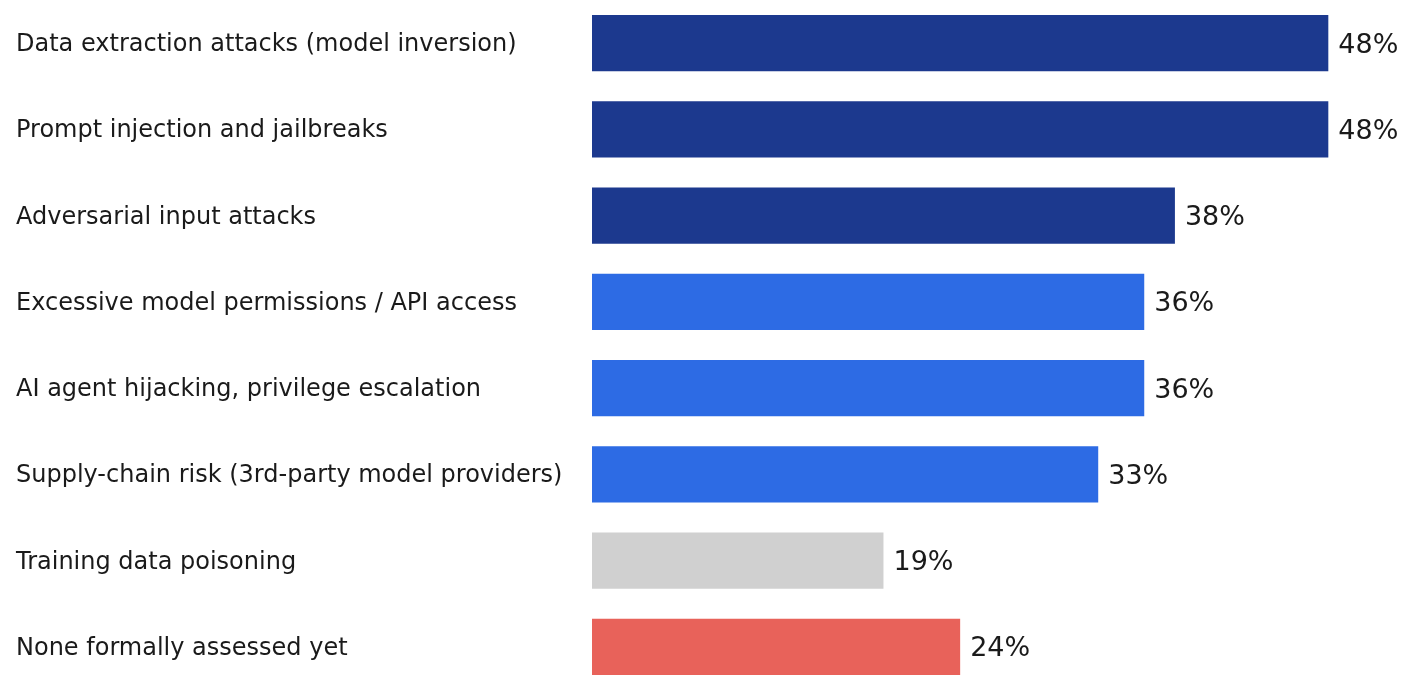  Describe the element at coordinates (1000, 647) in the screenshot. I see `data-label: 24%` at that location.